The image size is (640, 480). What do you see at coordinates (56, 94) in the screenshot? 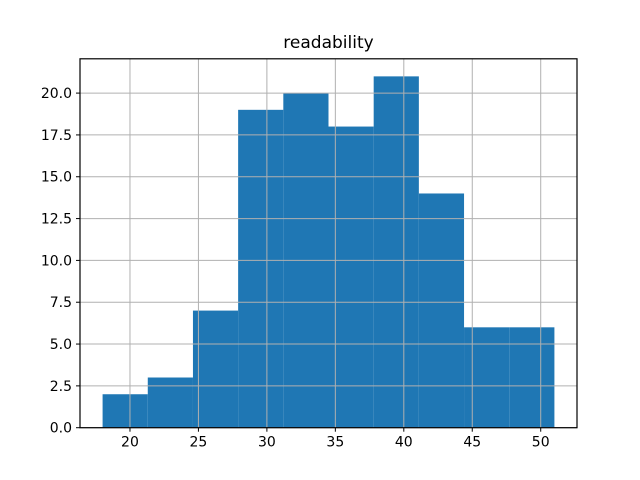
I see `y-tick-label: 20.0` at bounding box center [56, 94].